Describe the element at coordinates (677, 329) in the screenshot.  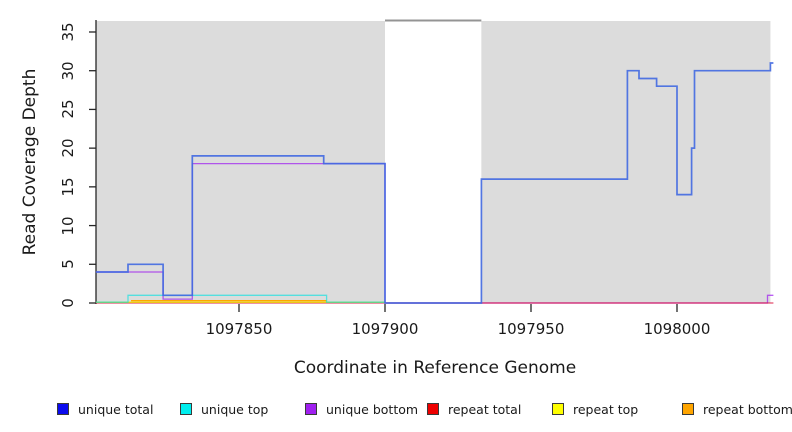
I see `x-tick-label: 1098000` at that location.